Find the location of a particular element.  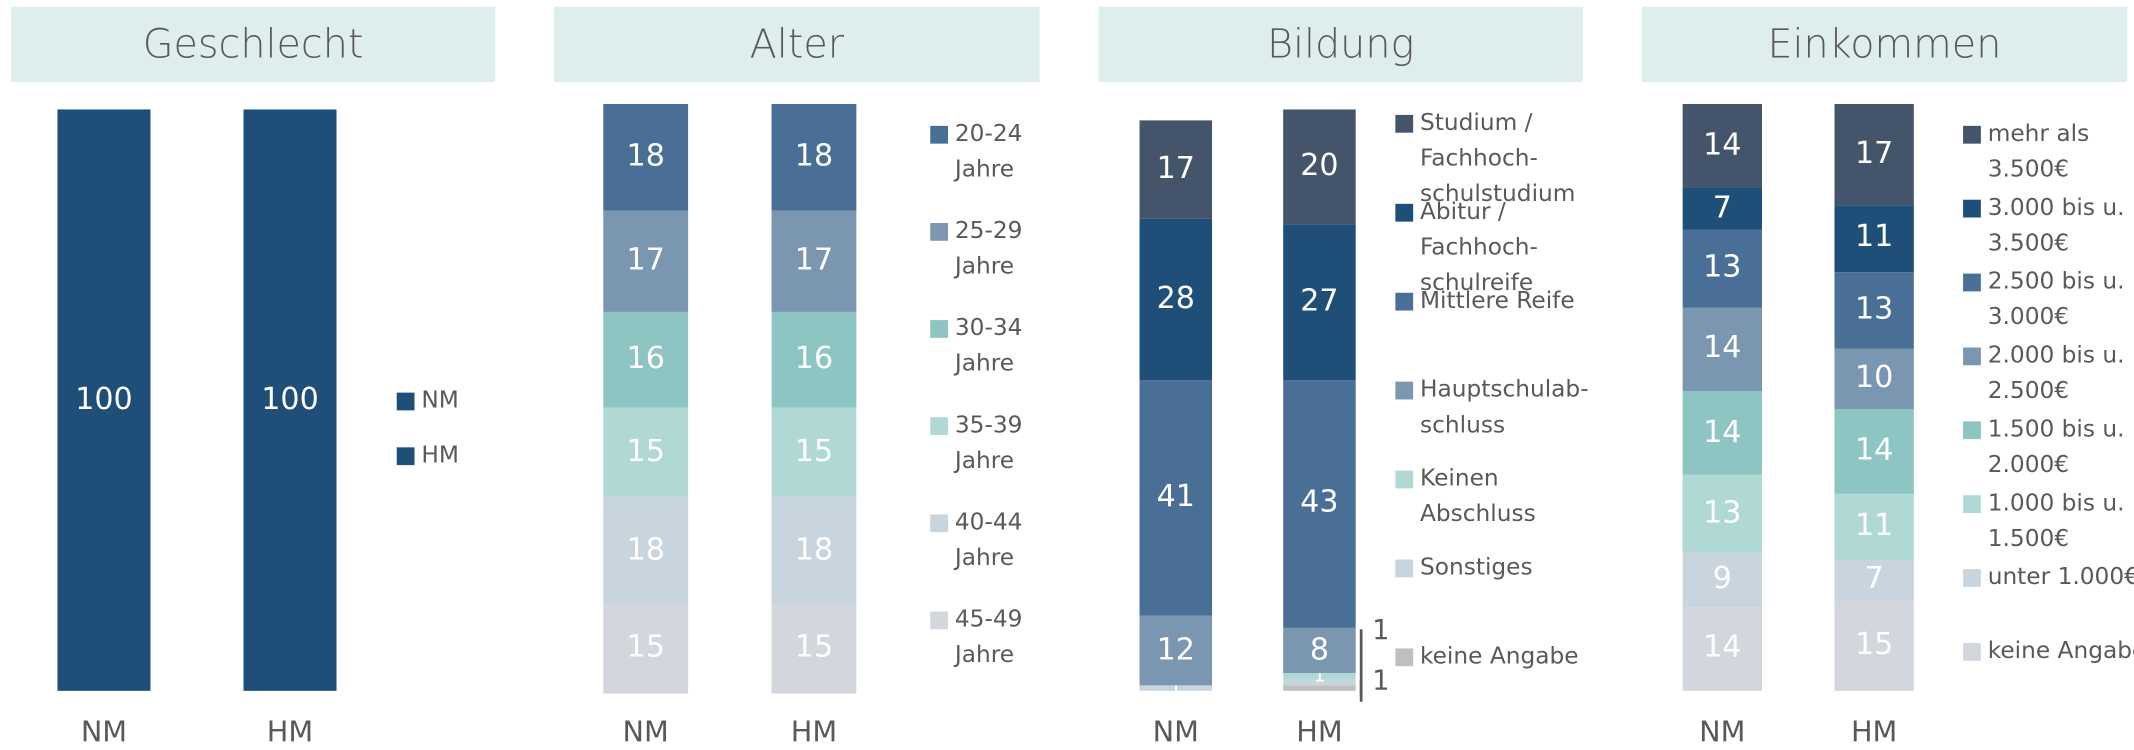

data-label: 9 is located at coordinates (1722, 579).